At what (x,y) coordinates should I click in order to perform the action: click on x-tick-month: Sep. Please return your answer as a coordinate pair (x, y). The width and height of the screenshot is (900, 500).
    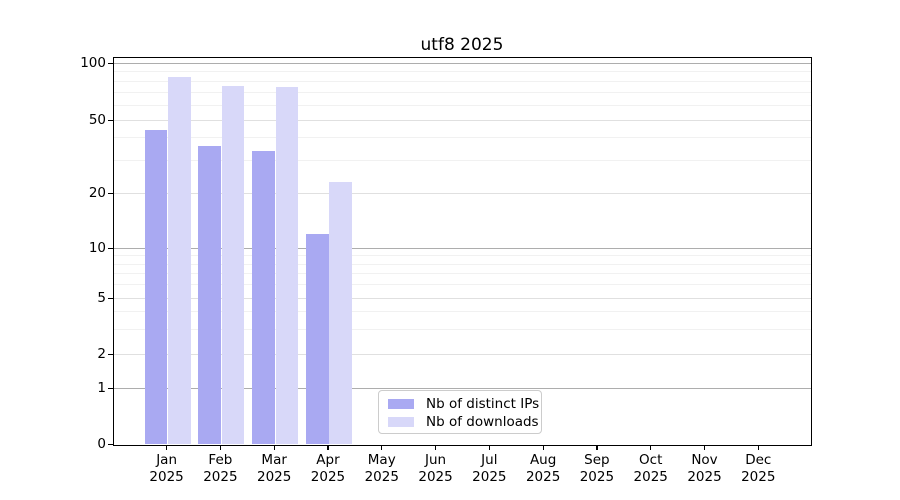
    Looking at the image, I should click on (597, 460).